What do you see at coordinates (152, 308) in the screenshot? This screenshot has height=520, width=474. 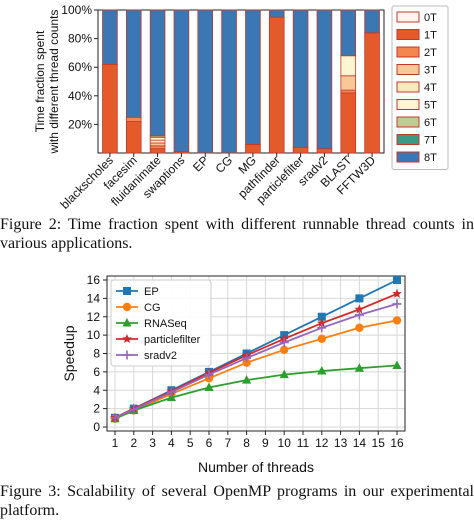 I see `legend-label-CG: CG` at bounding box center [152, 308].